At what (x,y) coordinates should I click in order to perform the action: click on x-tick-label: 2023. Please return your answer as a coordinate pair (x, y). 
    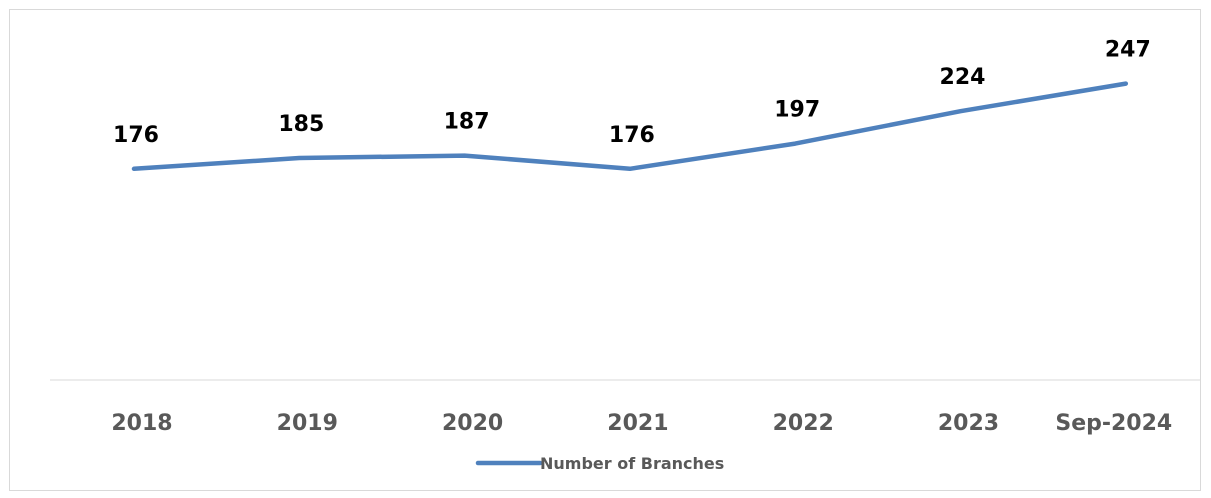
    Looking at the image, I should click on (968, 423).